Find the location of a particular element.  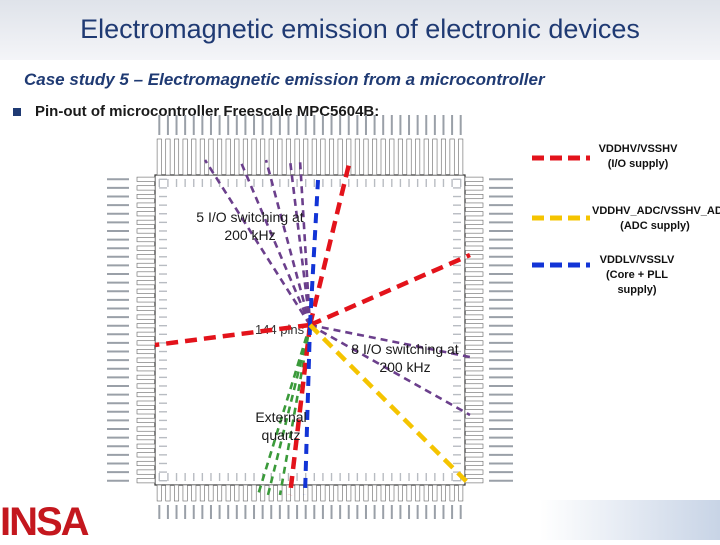

annotation-quartz: External quartz is located at coordinates (281, 426).